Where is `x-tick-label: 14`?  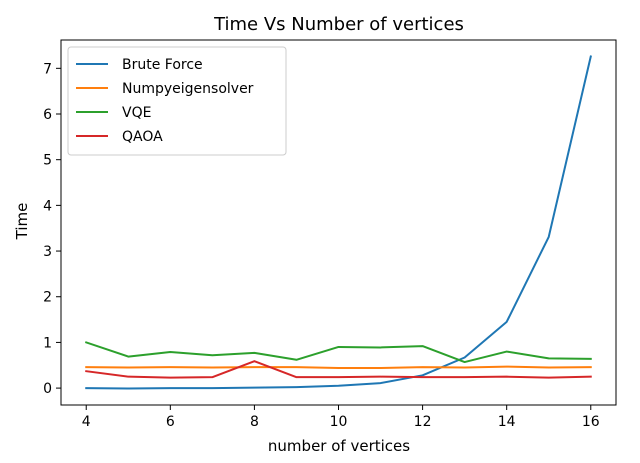 x-tick-label: 14 is located at coordinates (507, 422).